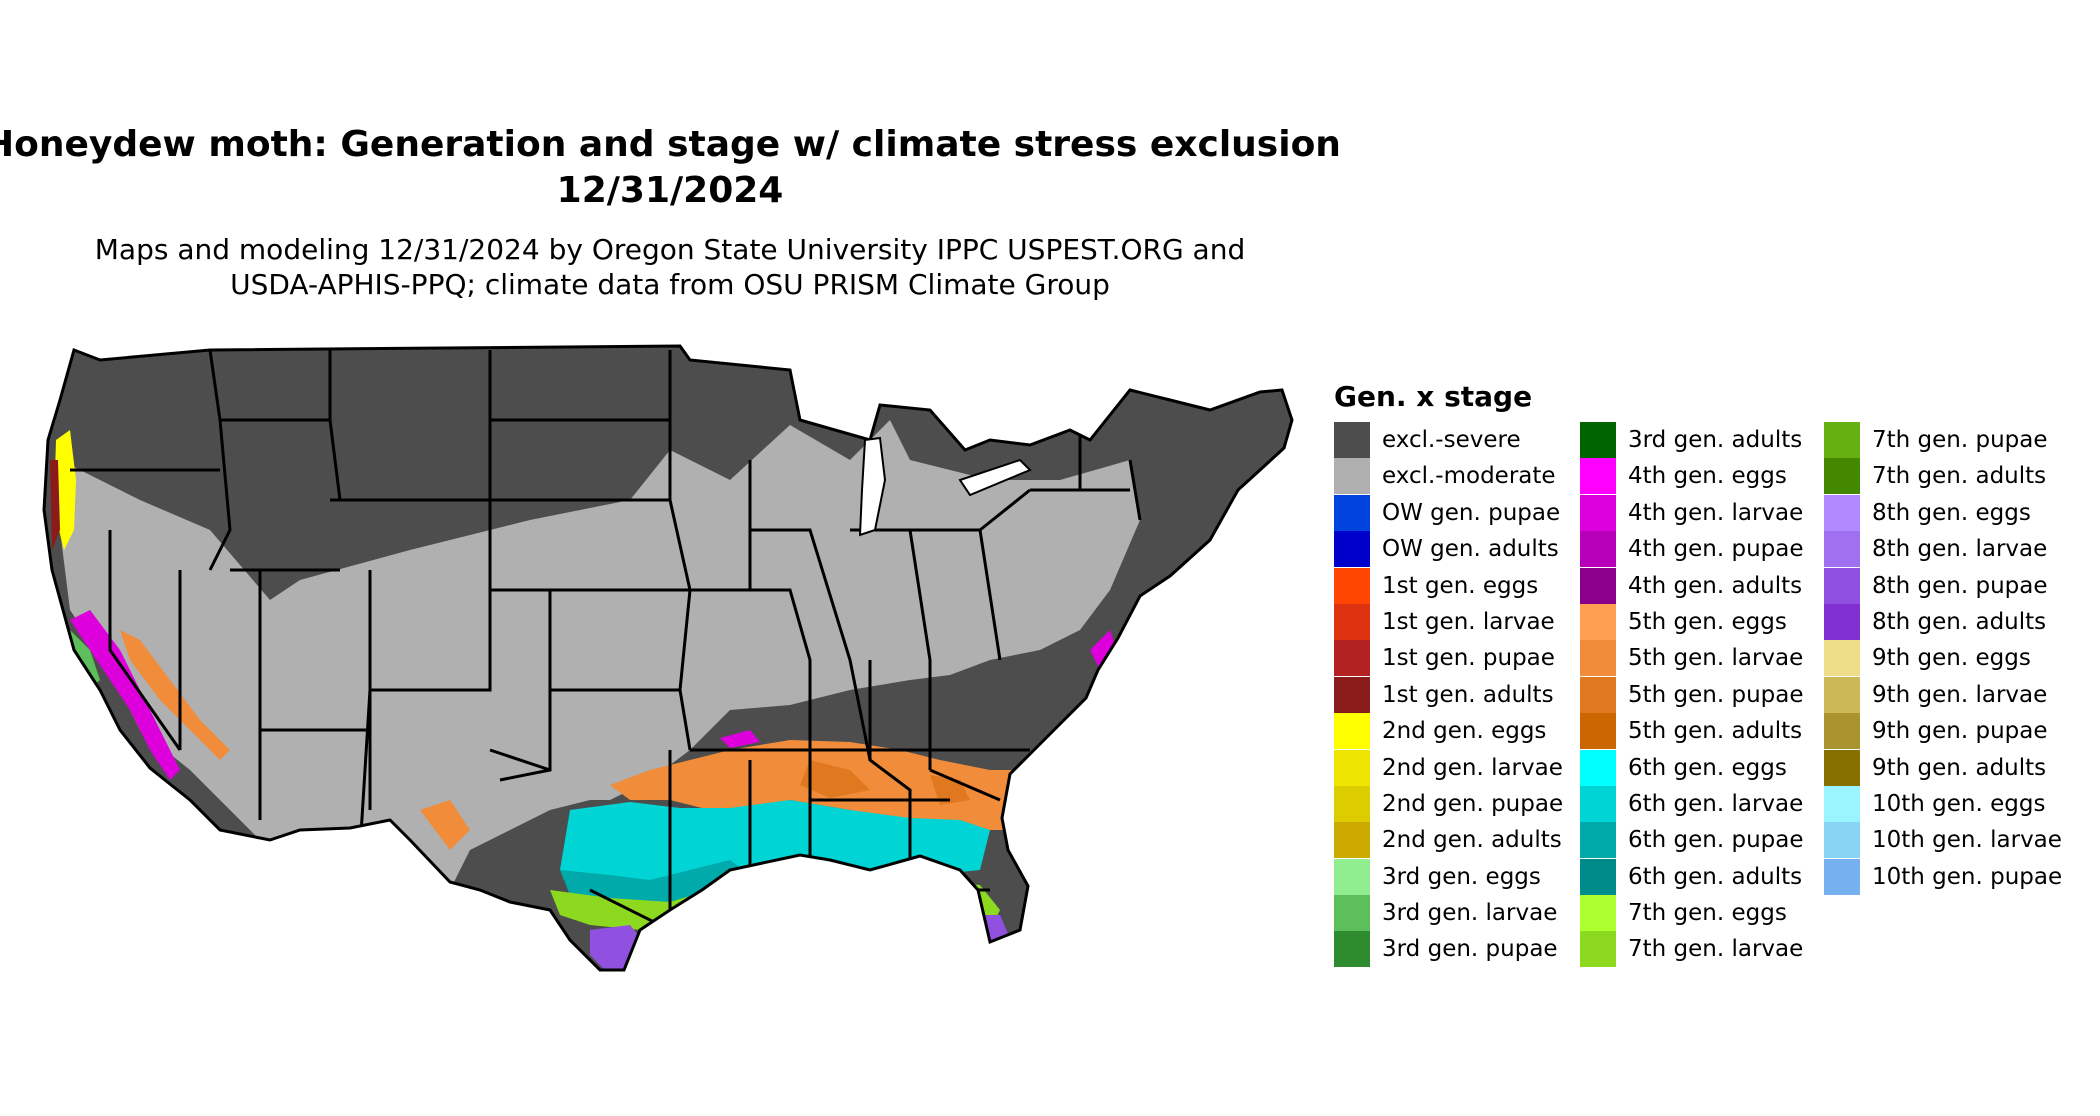  I want to click on legend-label: 6th gen. larvae, so click(1716, 803).